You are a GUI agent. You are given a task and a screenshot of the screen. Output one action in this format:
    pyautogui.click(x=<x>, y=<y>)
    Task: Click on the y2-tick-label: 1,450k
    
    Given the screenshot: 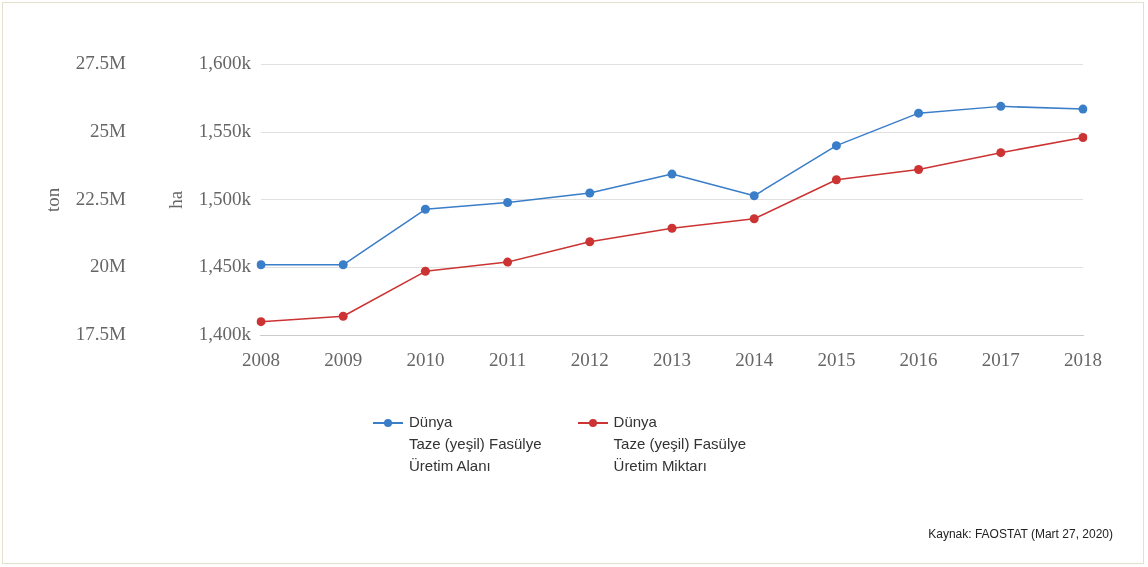 What is the action you would take?
    pyautogui.click(x=225, y=266)
    